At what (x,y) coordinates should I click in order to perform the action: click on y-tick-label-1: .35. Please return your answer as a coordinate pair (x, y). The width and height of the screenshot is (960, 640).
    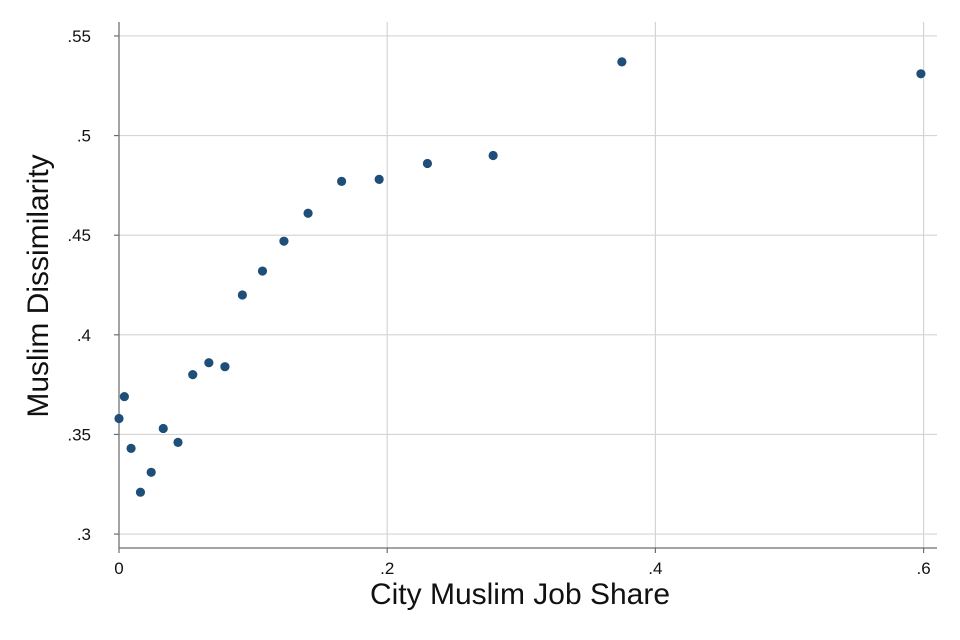
    Looking at the image, I should click on (79, 434).